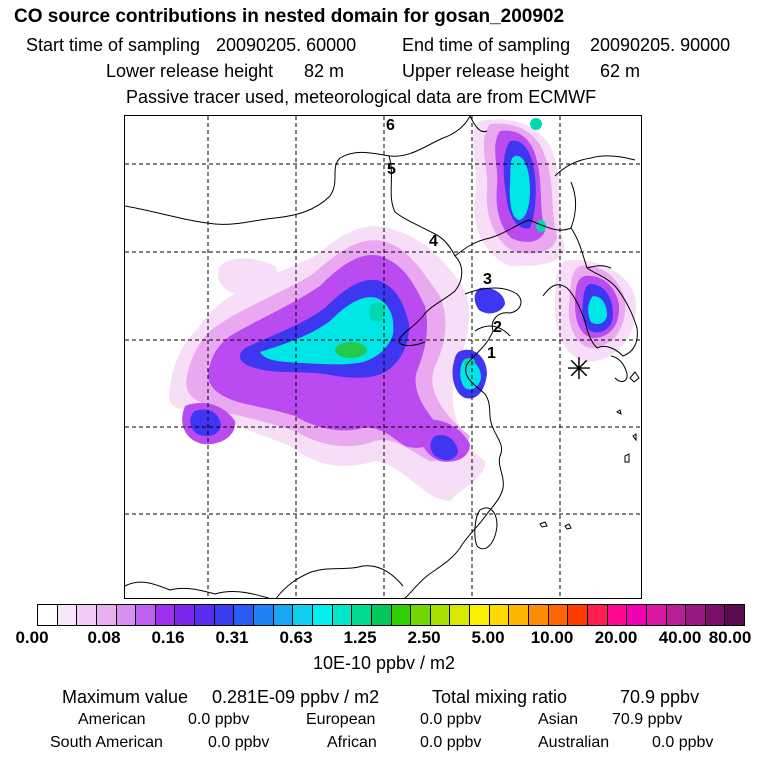 This screenshot has height=768, width=768. I want to click on region-value-asian: 70.9 ppbv, so click(647, 719).